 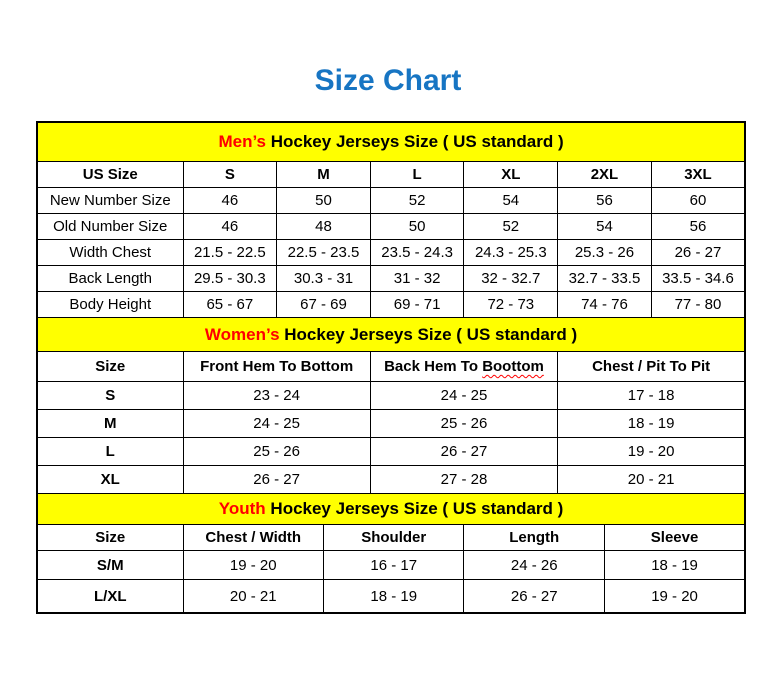 I want to click on value-cell: 16 - 17, so click(x=393, y=565).